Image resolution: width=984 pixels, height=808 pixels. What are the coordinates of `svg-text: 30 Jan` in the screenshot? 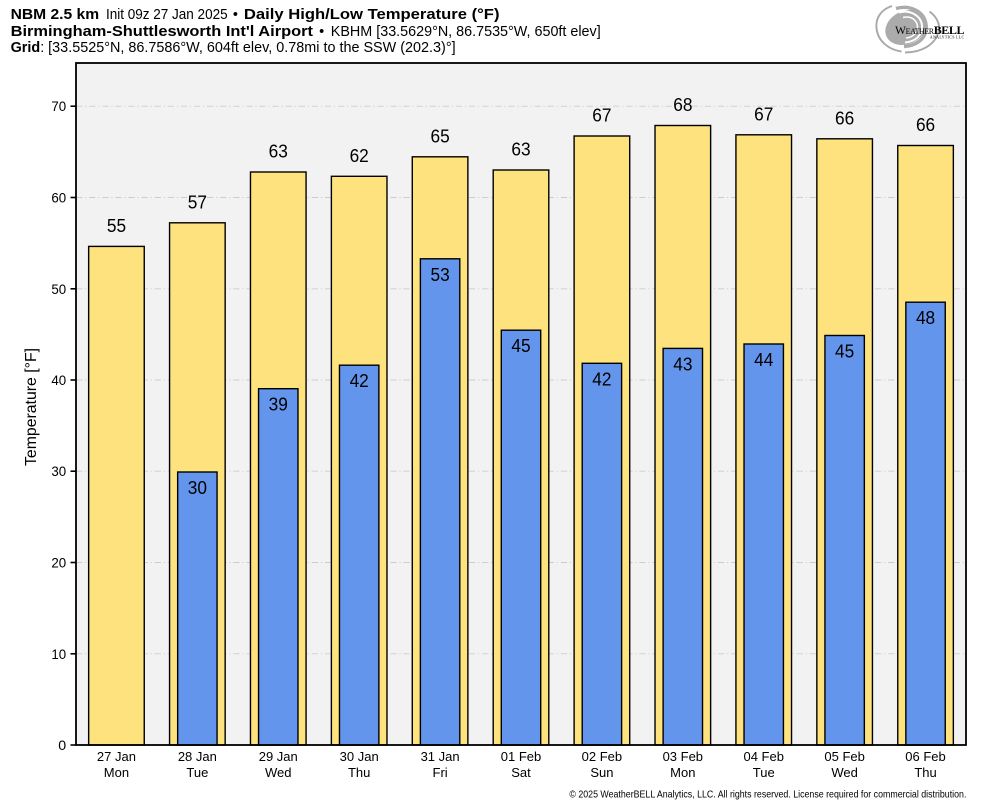 It's located at (359, 756).